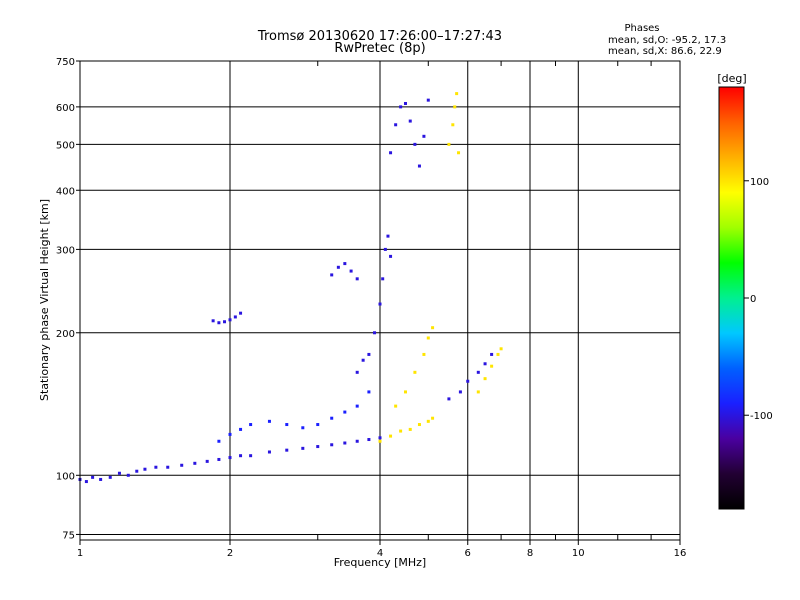 The height and width of the screenshot is (600, 800). What do you see at coordinates (65, 108) in the screenshot?
I see `y-tick-label: 600` at bounding box center [65, 108].